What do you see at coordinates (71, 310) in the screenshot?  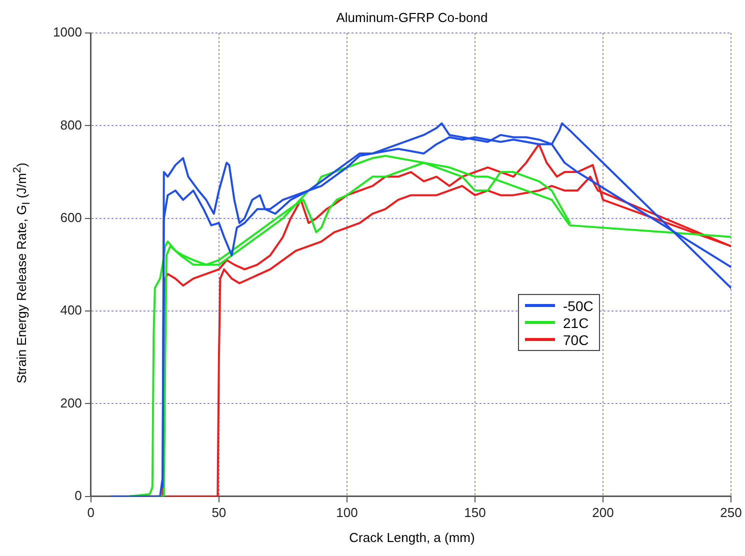 I see `y-tick-label: 400` at bounding box center [71, 310].